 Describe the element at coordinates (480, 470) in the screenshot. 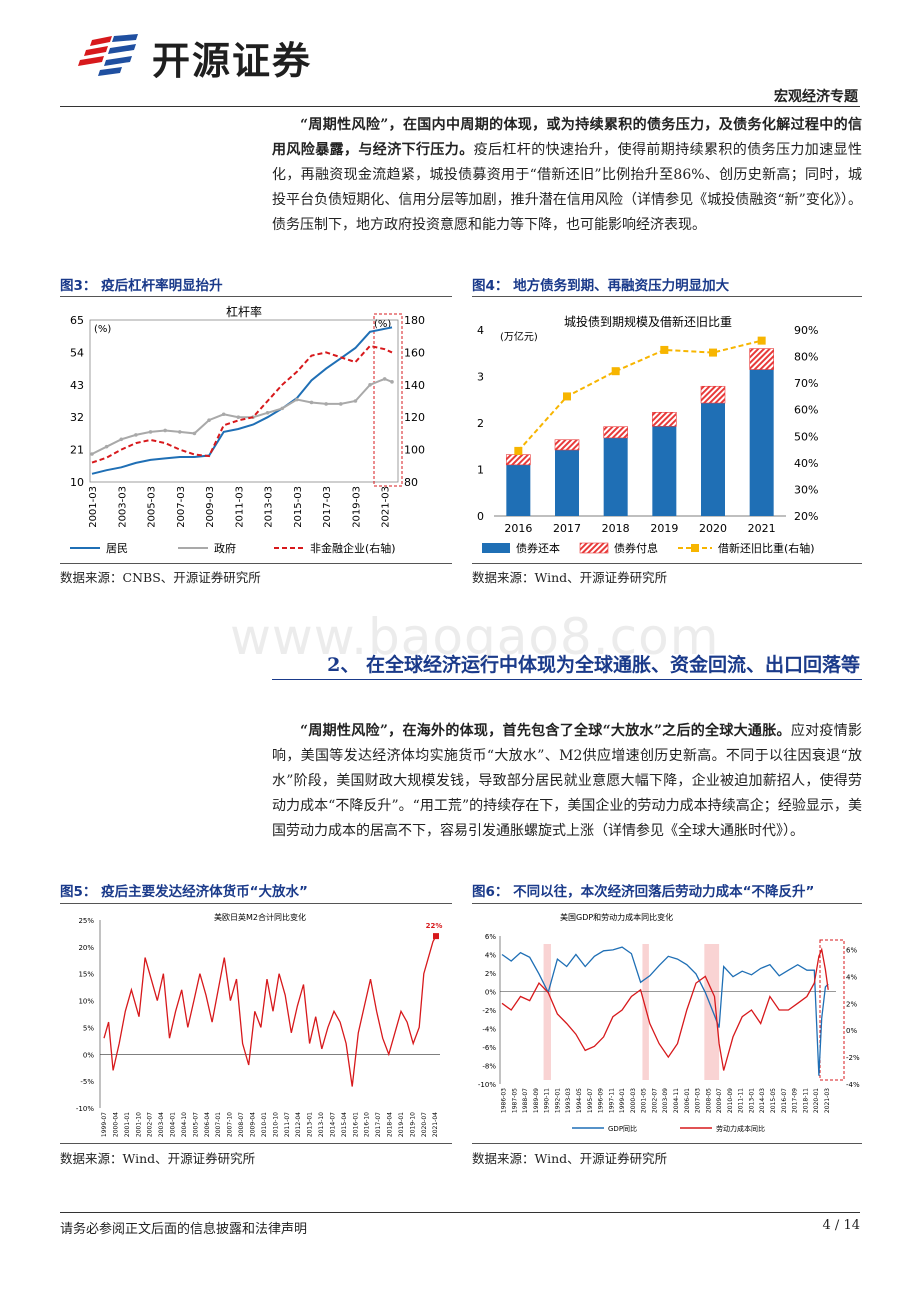

I see `fig4-y-left-tick: 1` at that location.